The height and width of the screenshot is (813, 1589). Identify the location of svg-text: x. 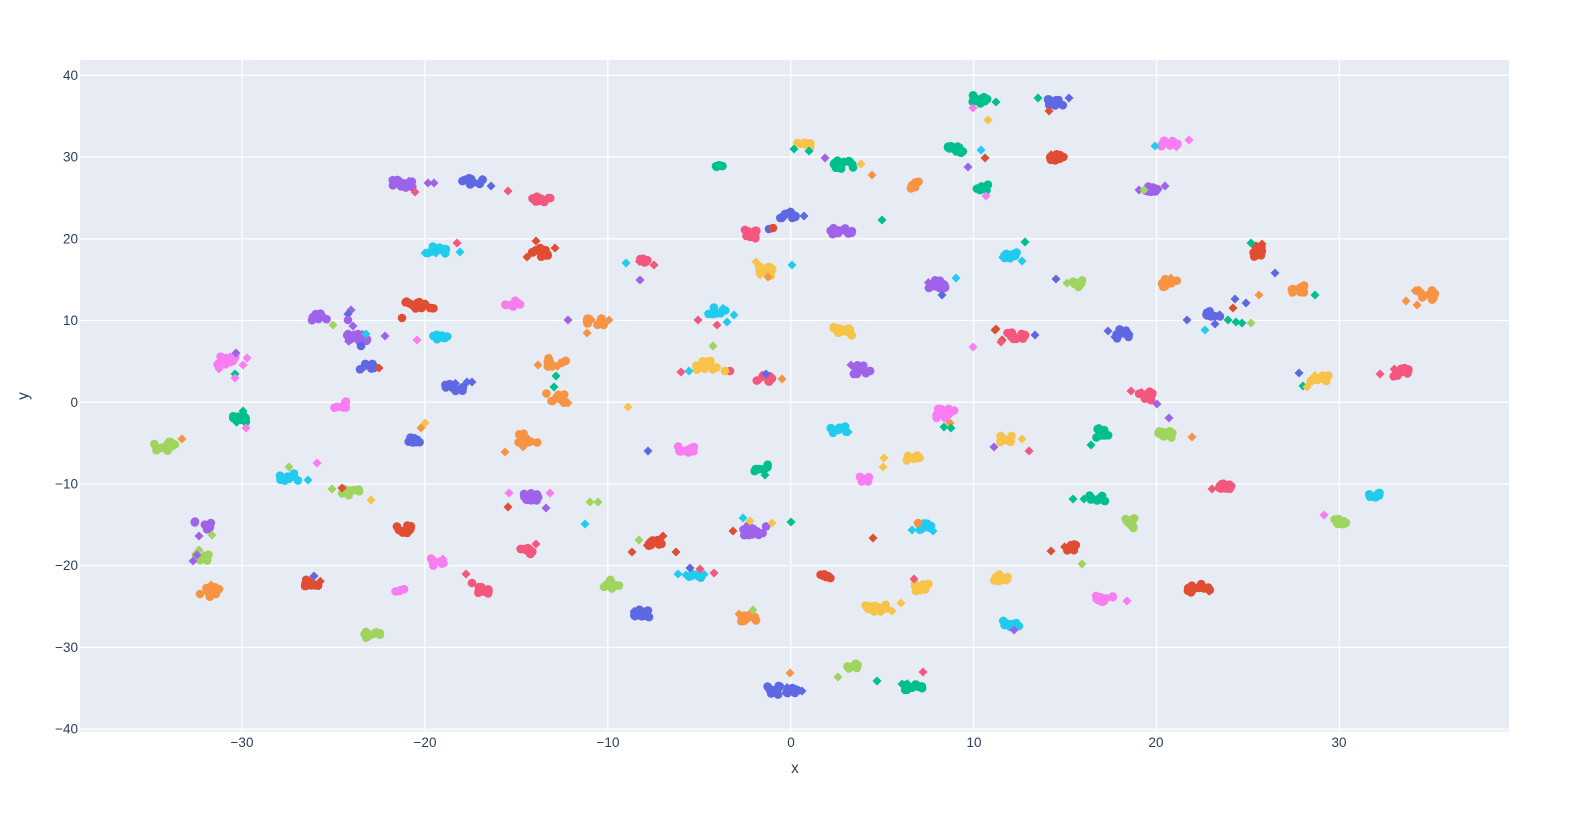
(795, 768).